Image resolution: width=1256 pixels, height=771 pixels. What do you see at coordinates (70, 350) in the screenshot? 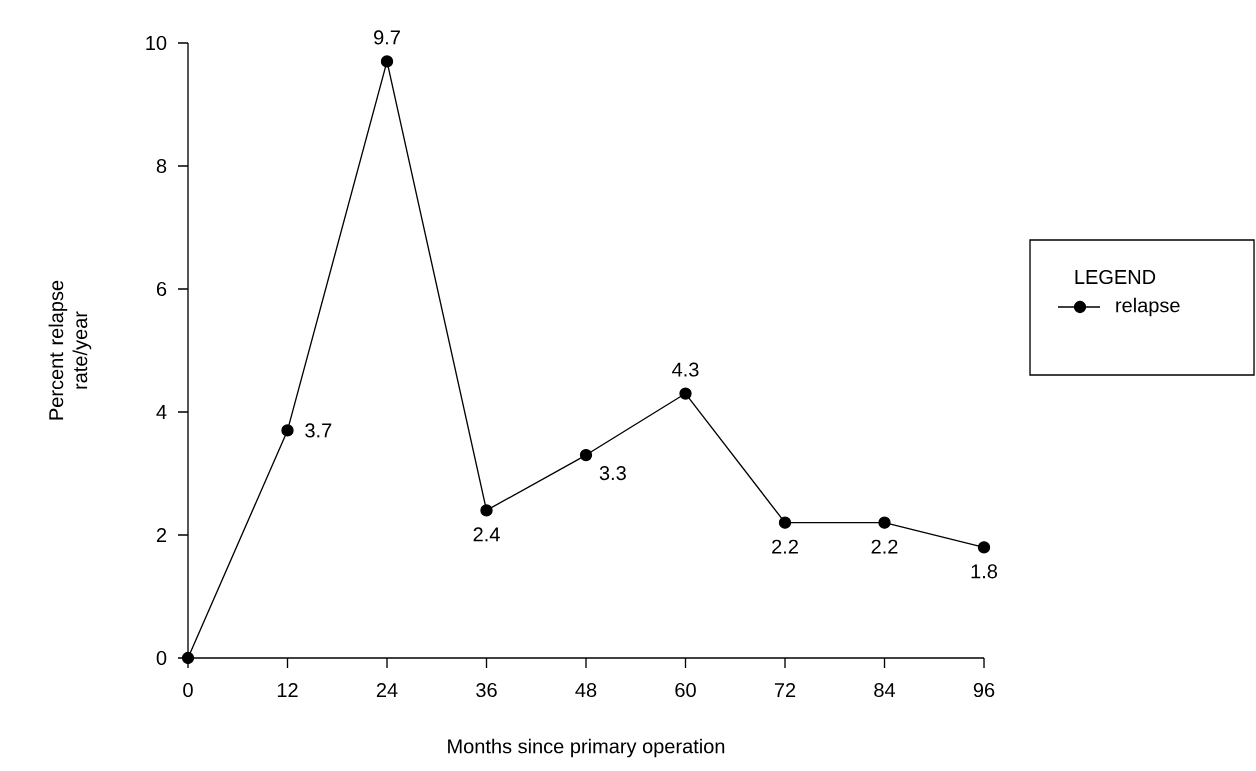
I see `y-axis-title: Percent relapse rate/year` at bounding box center [70, 350].